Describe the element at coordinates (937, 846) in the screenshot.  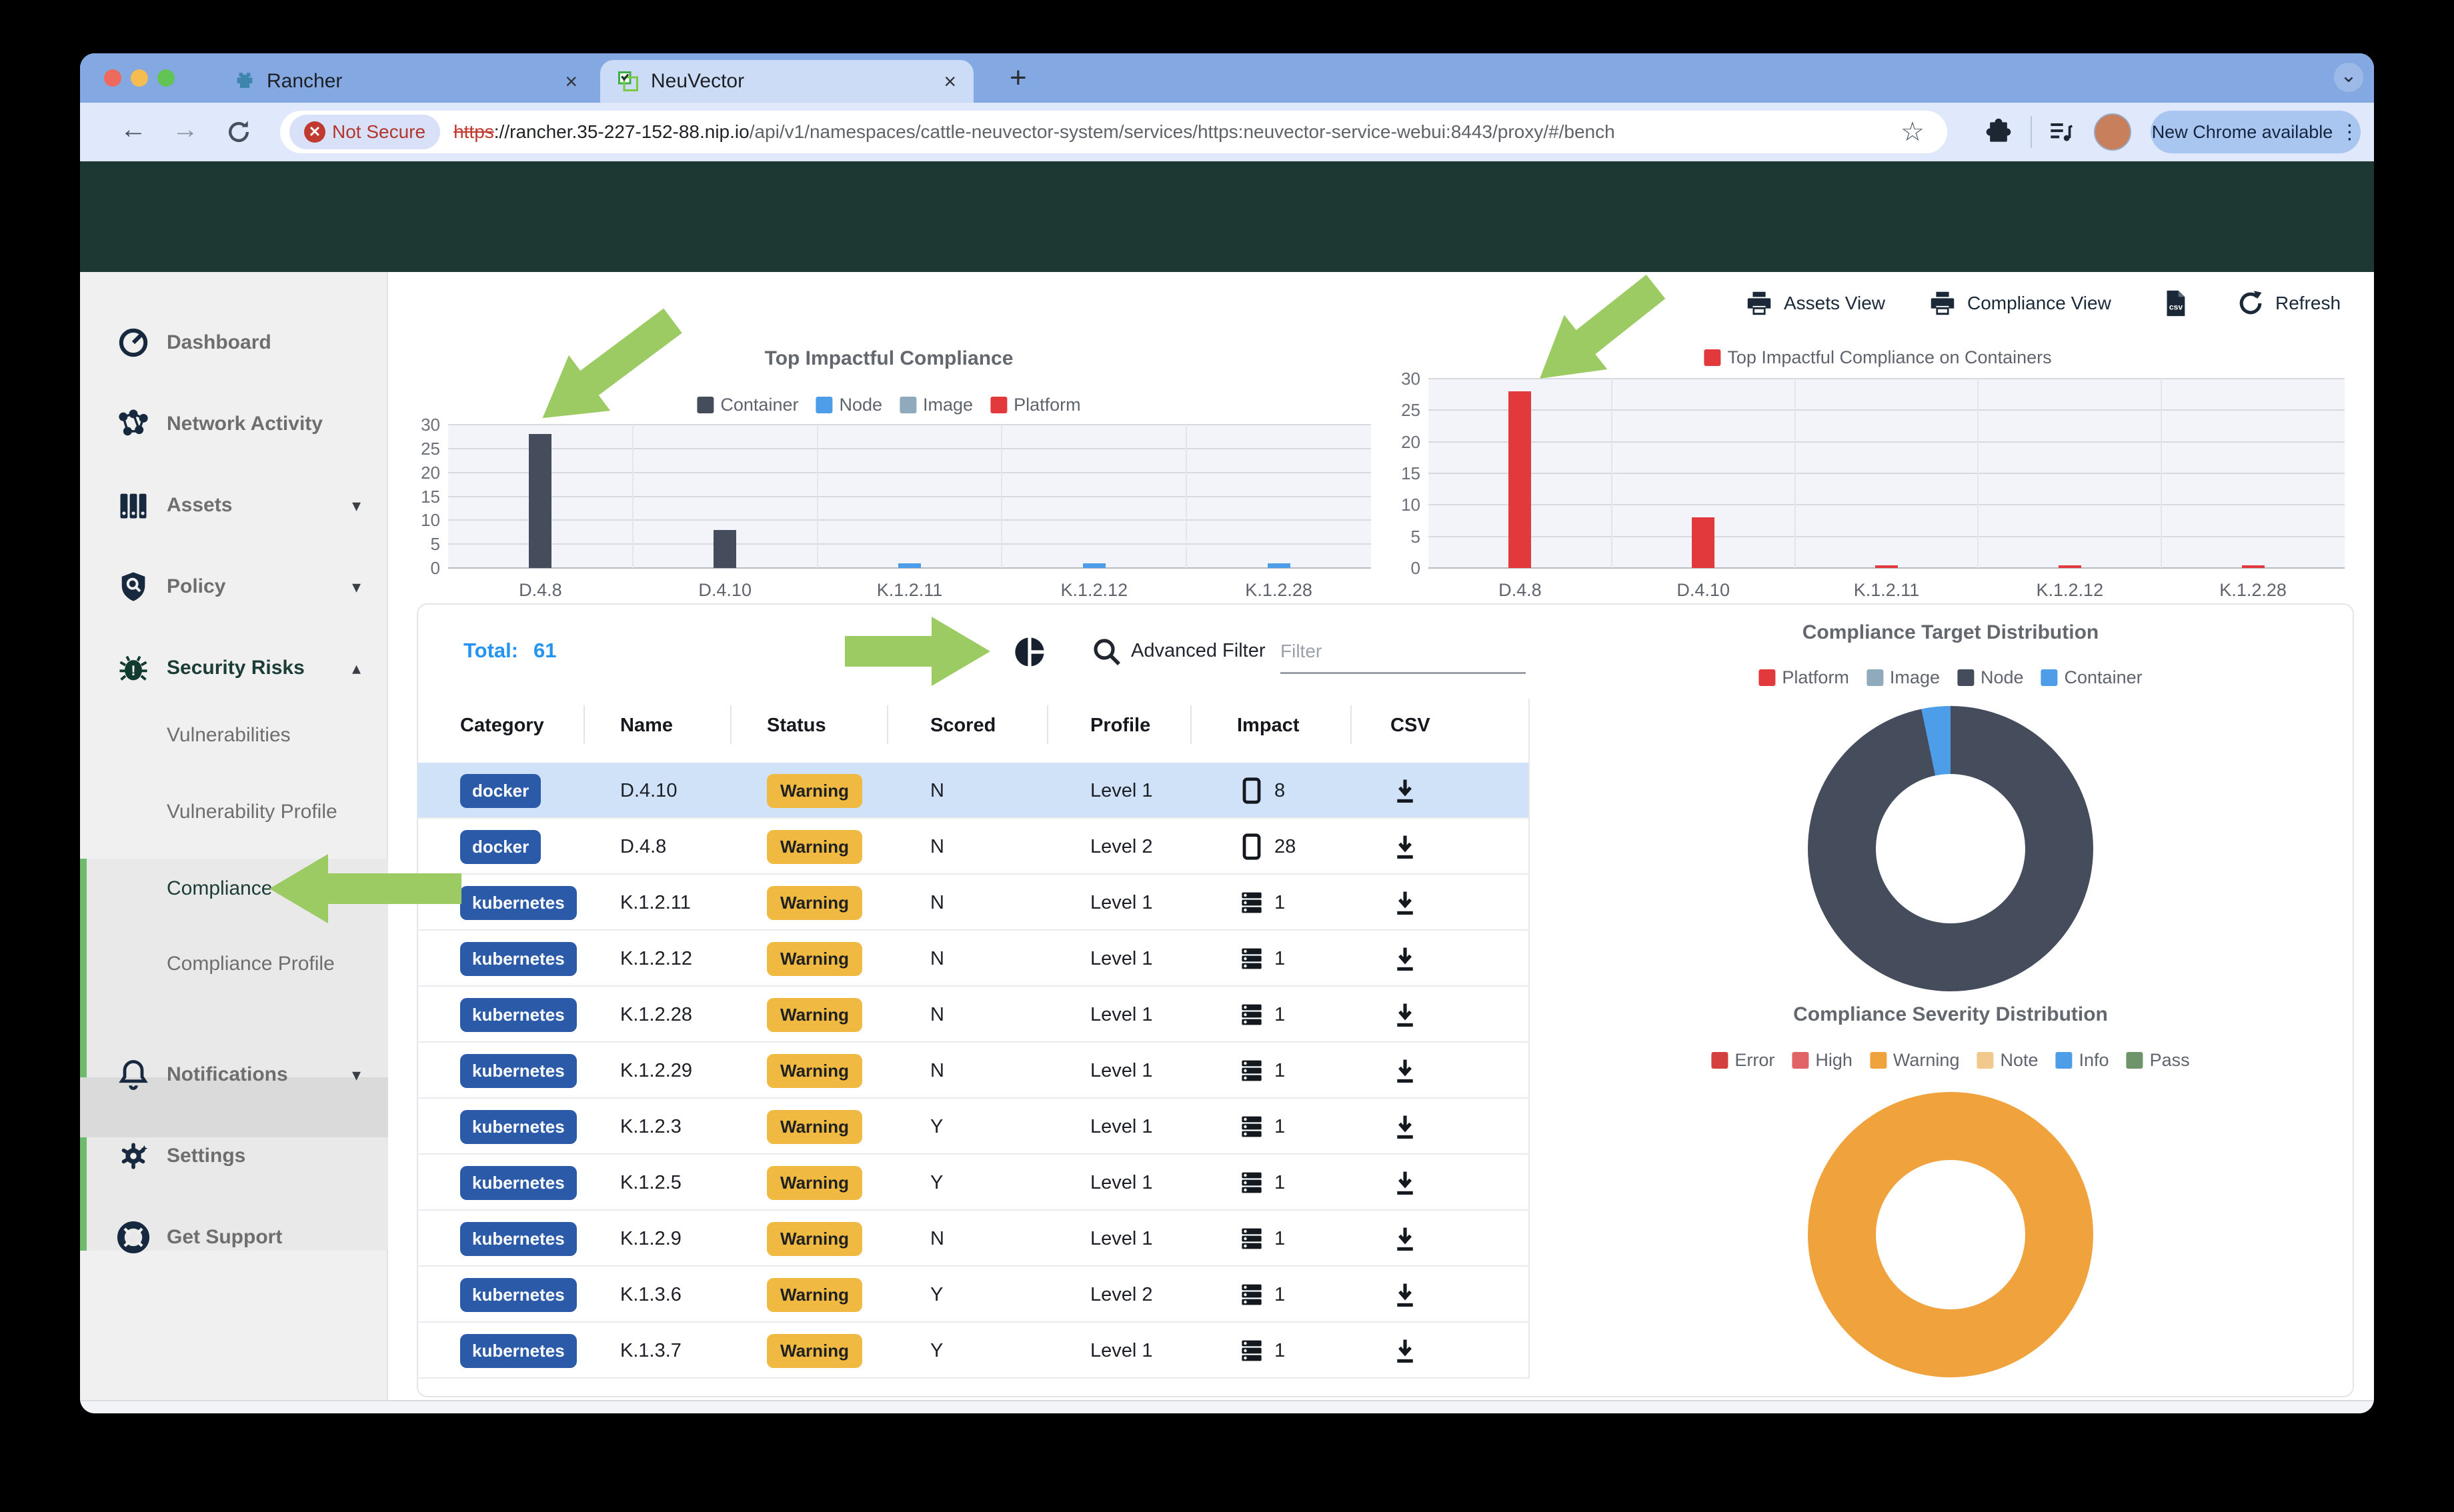
I see `scored-cell: N` at that location.